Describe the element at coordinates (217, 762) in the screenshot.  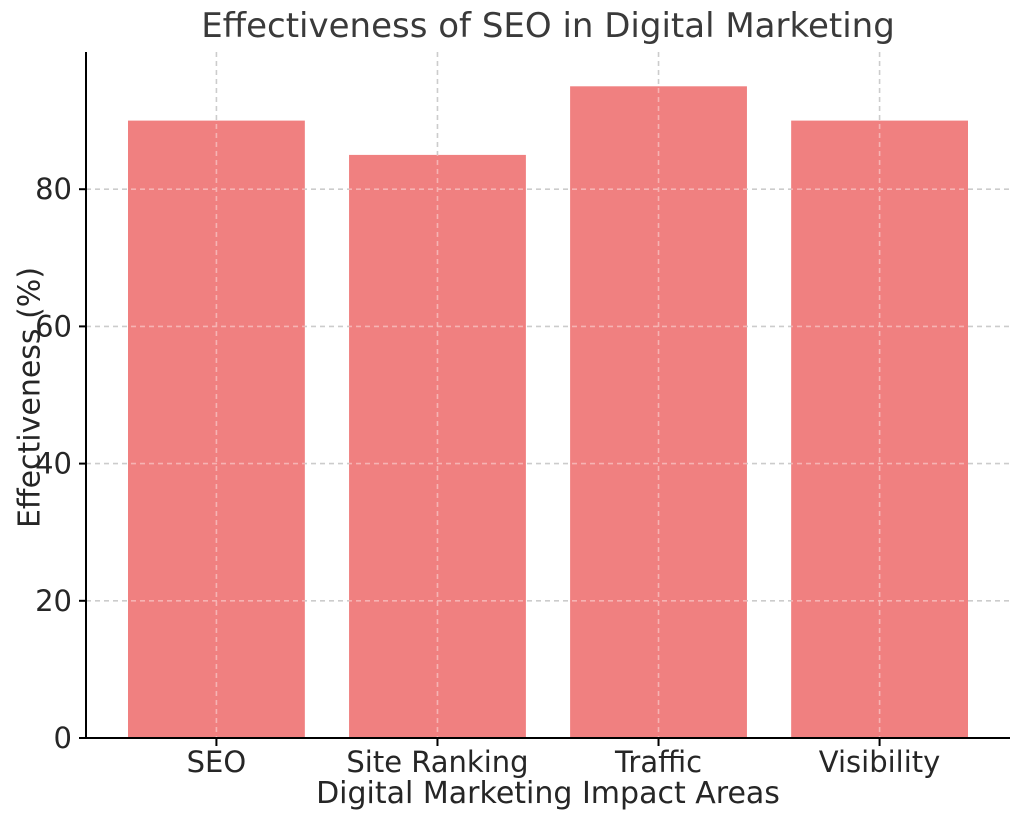
I see `x-tick-label-seo: SEO` at that location.